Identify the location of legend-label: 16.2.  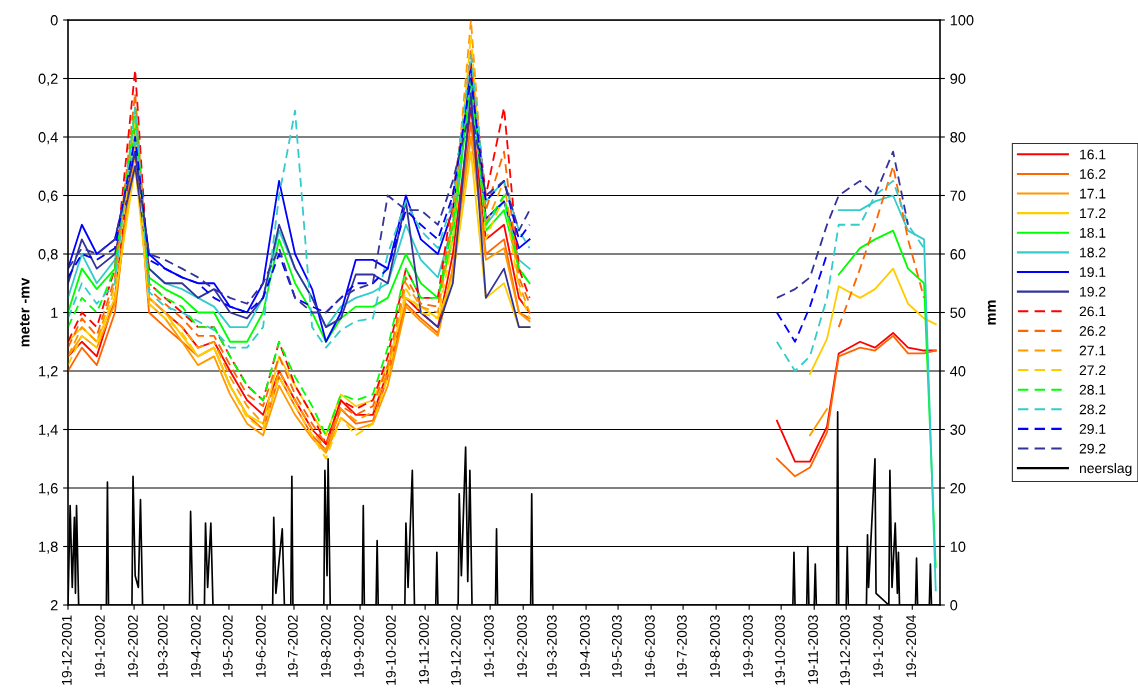
(1093, 174).